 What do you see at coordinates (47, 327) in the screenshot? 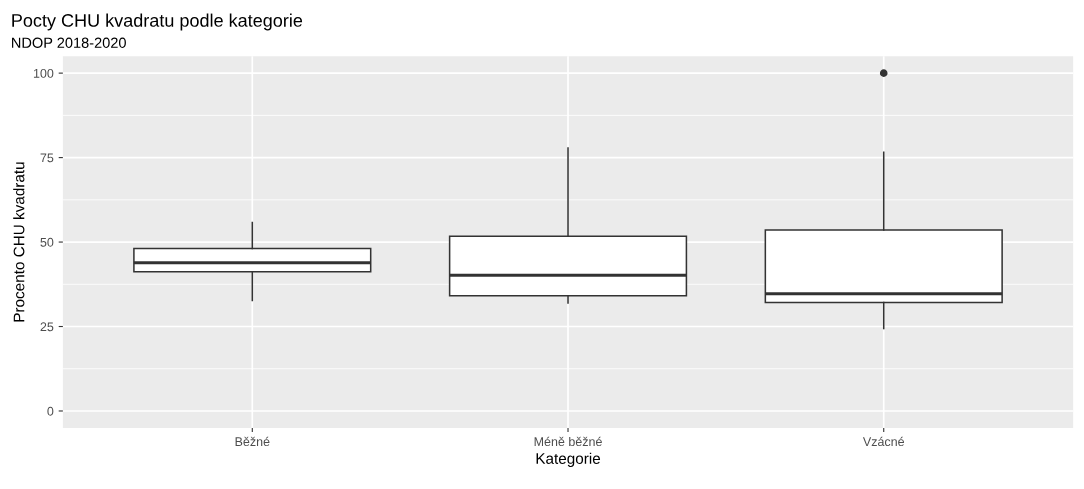
I see `y-tick-label: 25` at bounding box center [47, 327].